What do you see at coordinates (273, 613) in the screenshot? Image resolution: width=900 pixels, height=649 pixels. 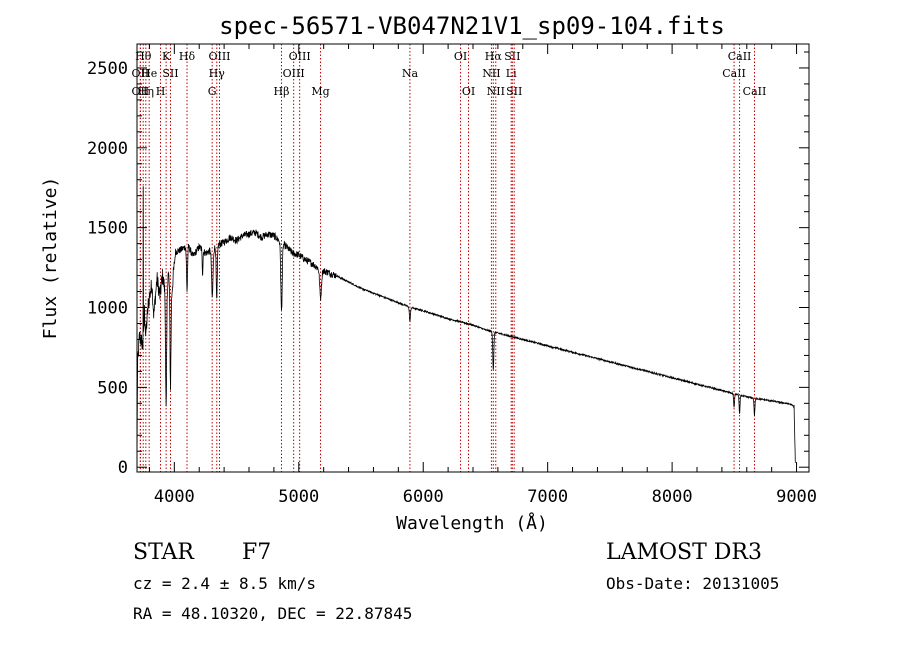 I see `coordinates: RA = 48.10320, DEC = 22.87845` at bounding box center [273, 613].